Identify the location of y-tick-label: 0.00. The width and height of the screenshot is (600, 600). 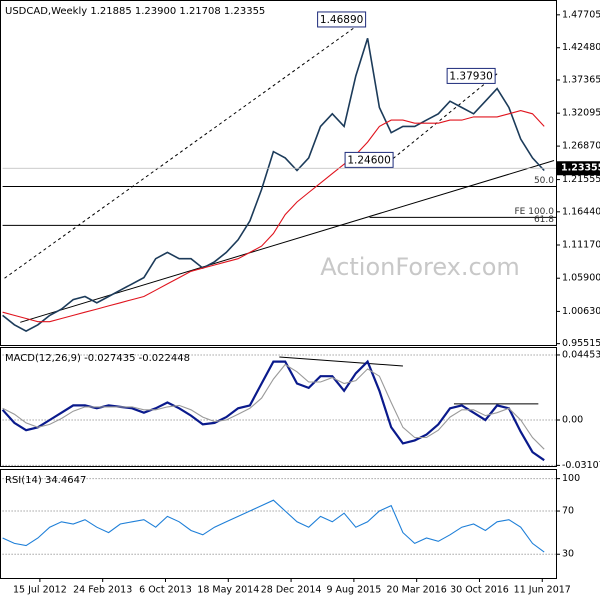
(572, 419).